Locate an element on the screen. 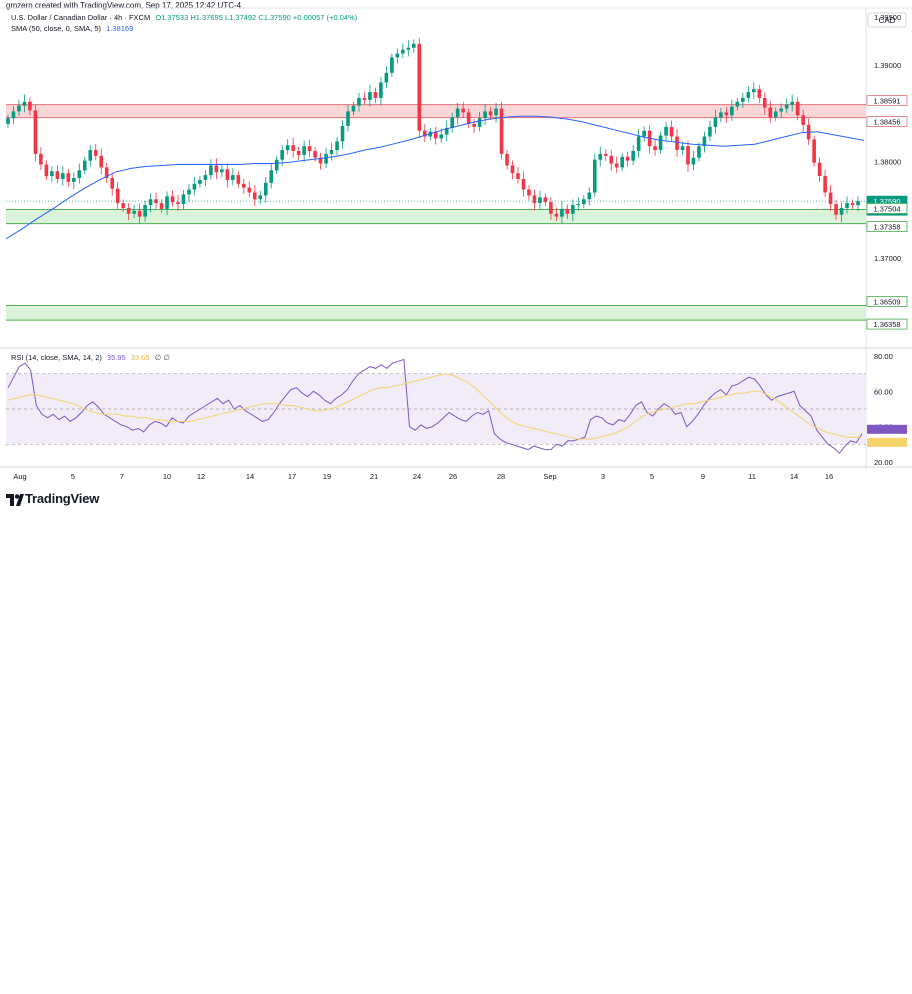  y-tick-label: 1.37000 is located at coordinates (887, 258).